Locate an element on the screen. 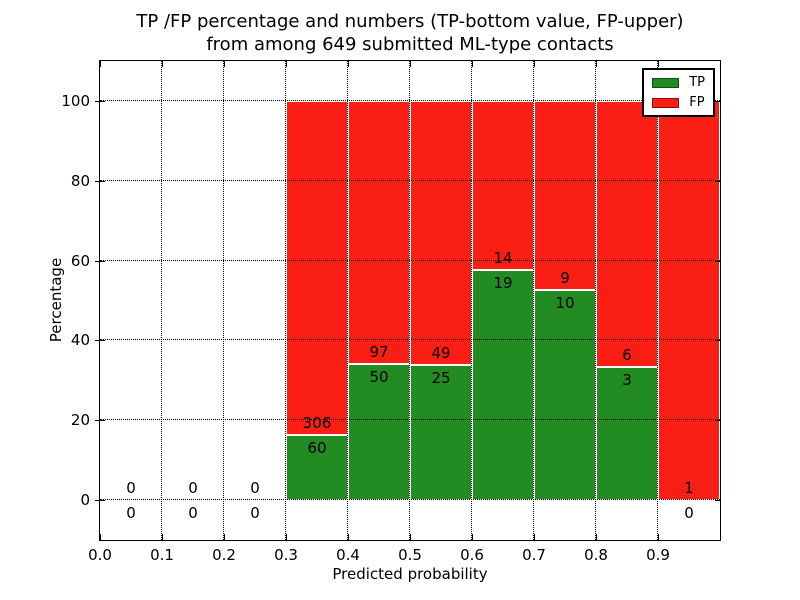 The width and height of the screenshot is (800, 600). legend-entry-tp: TP is located at coordinates (678, 82).